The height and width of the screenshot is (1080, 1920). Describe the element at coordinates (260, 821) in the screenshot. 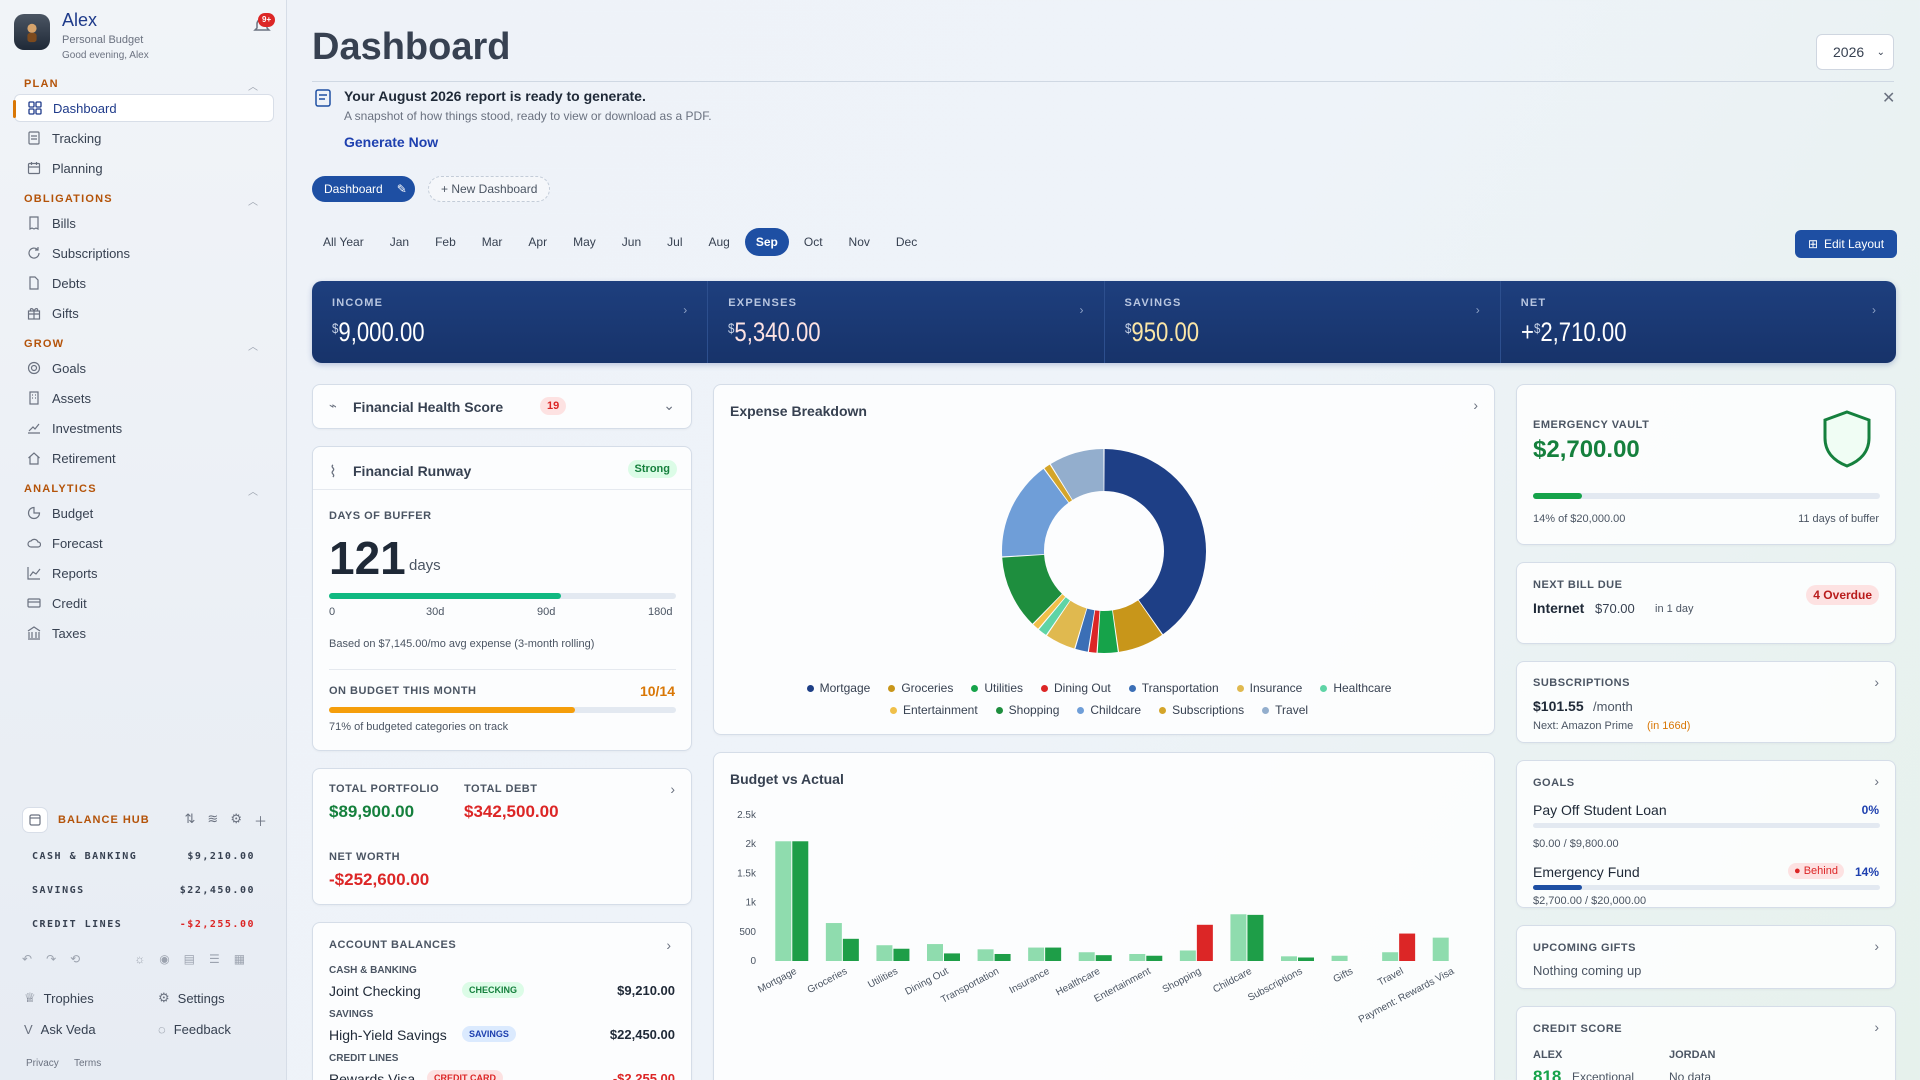

I see `add-icon: ＋` at that location.